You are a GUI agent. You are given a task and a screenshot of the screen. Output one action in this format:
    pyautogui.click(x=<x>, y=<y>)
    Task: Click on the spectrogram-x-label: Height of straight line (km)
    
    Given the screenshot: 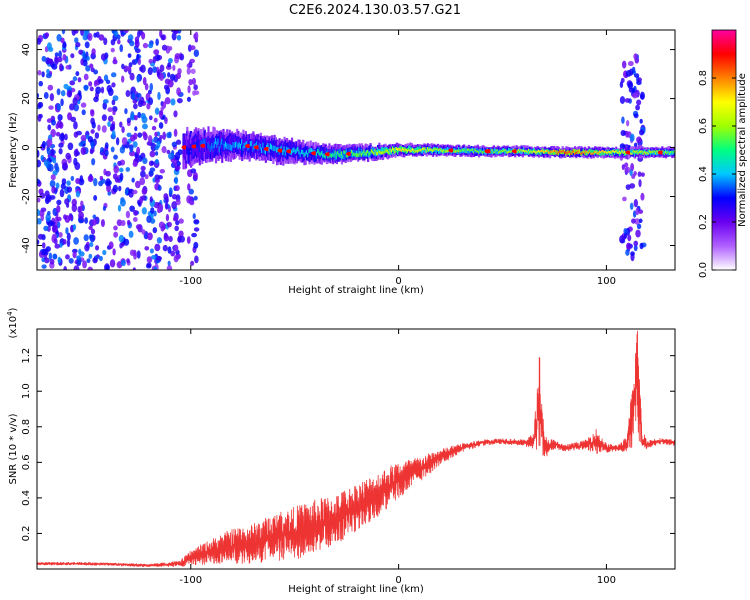 What is the action you would take?
    pyautogui.click(x=356, y=290)
    